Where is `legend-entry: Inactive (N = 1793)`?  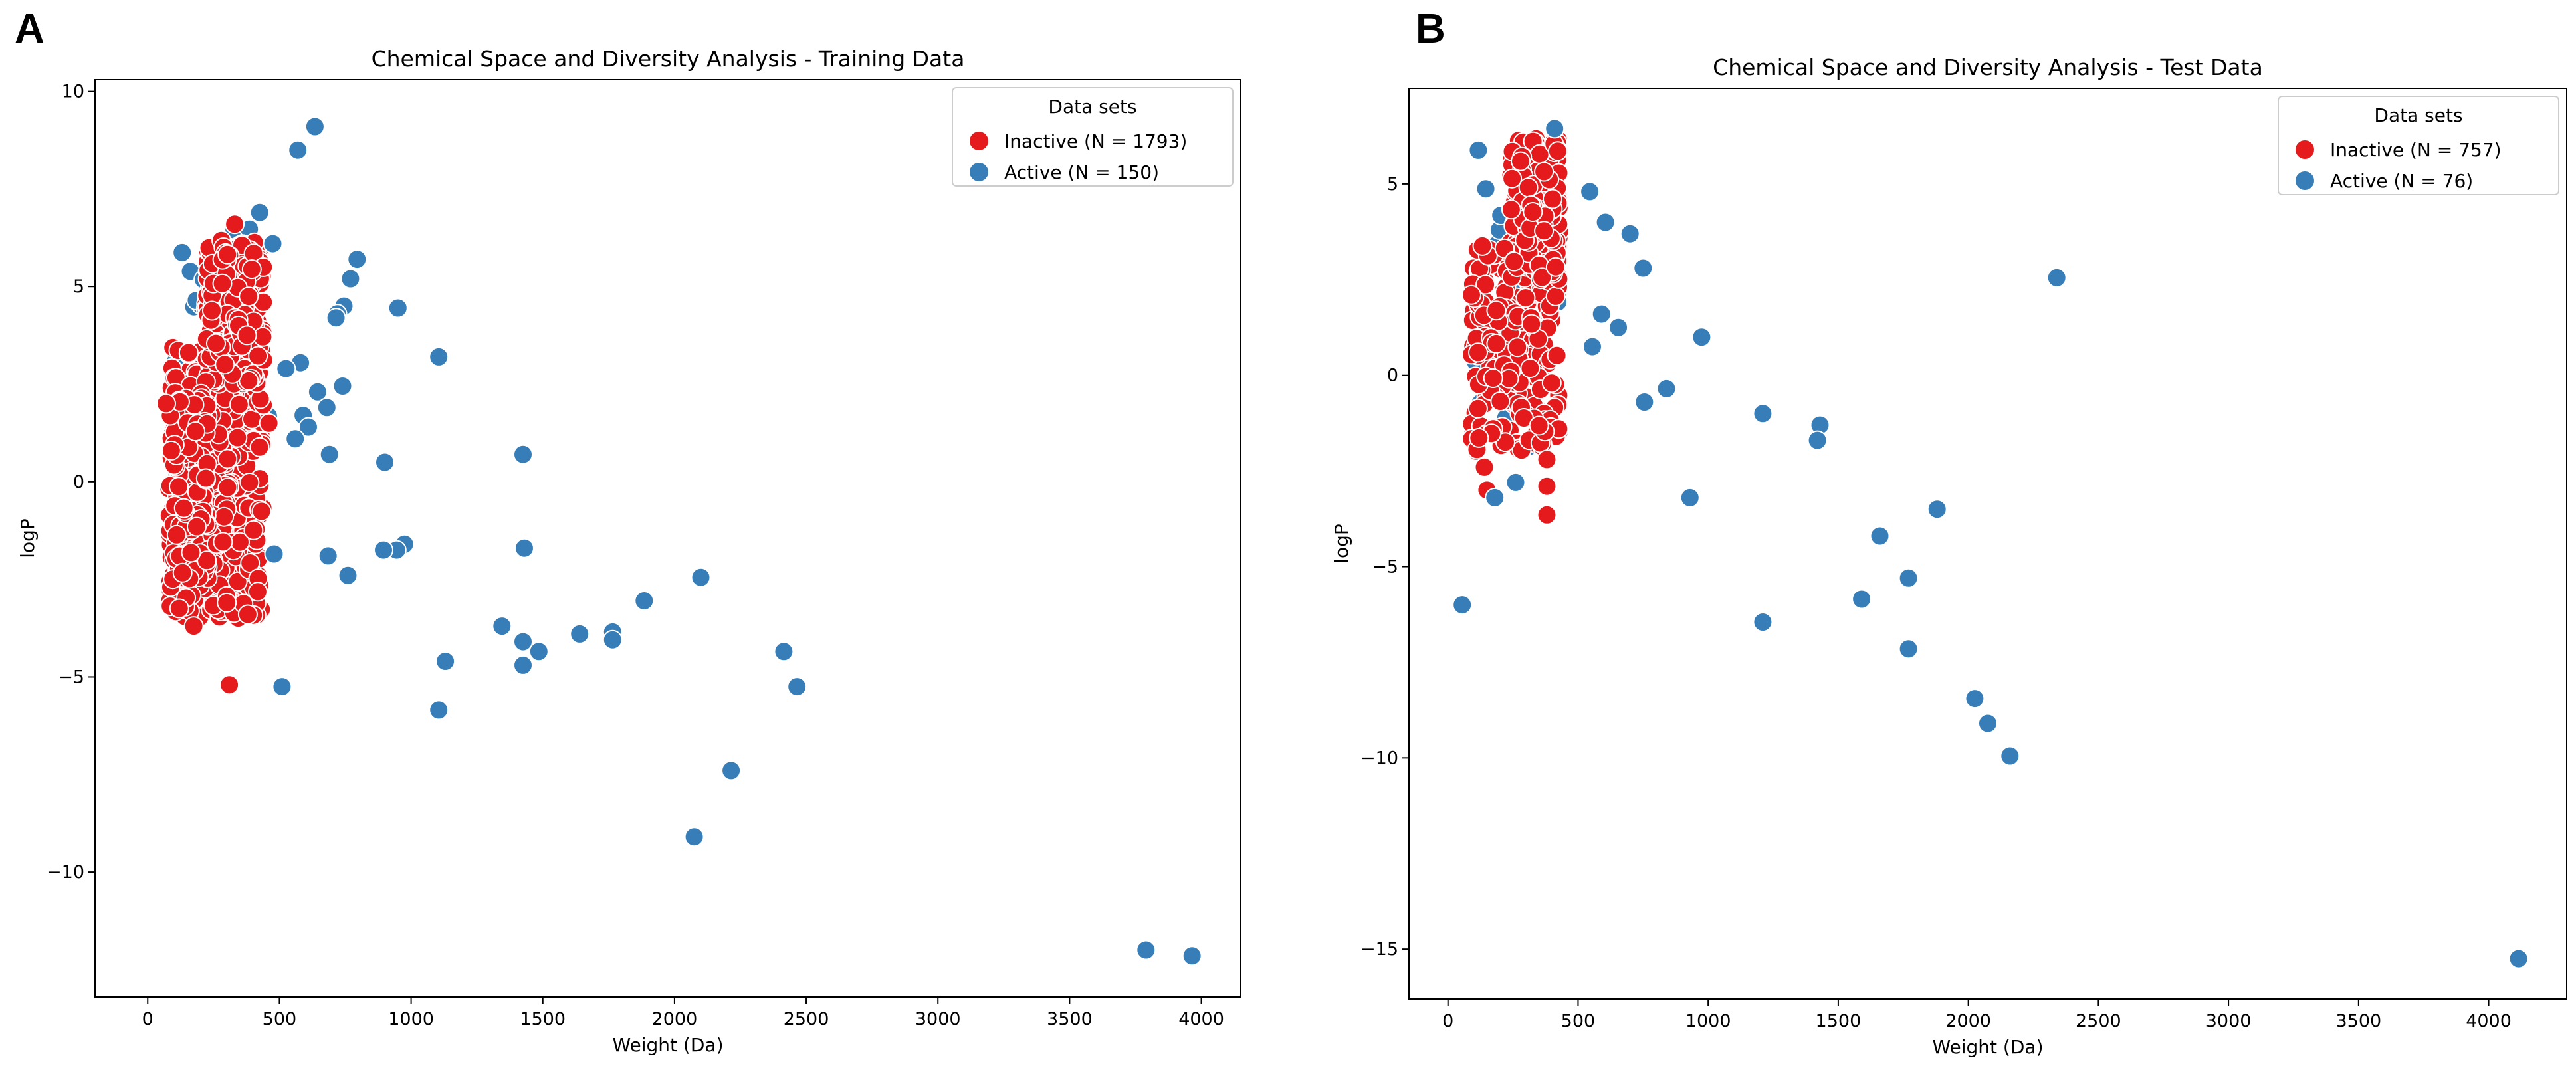 legend-entry: Inactive (N = 1793) is located at coordinates (1095, 141).